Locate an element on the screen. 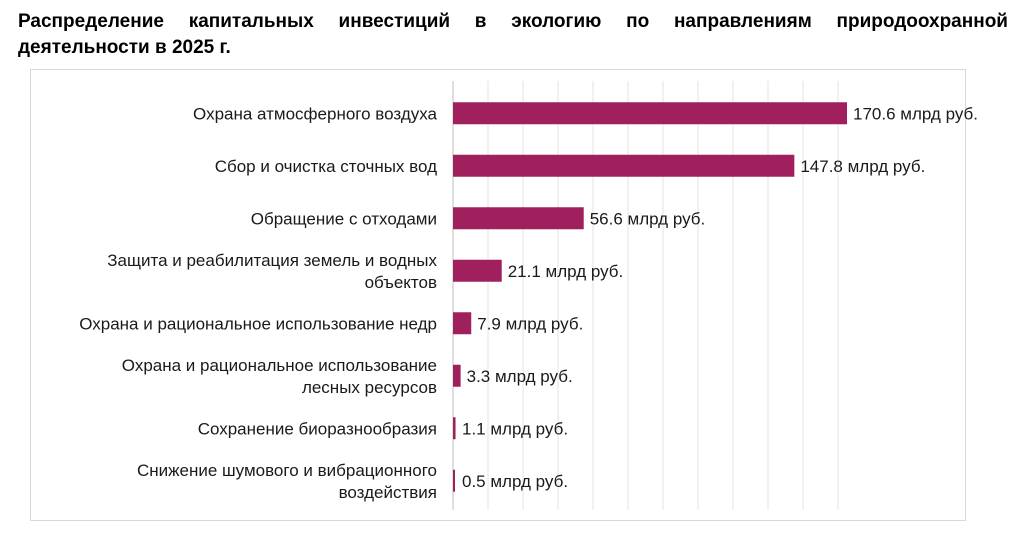  category-label: Охрана атмосферного воздуха is located at coordinates (315, 113).